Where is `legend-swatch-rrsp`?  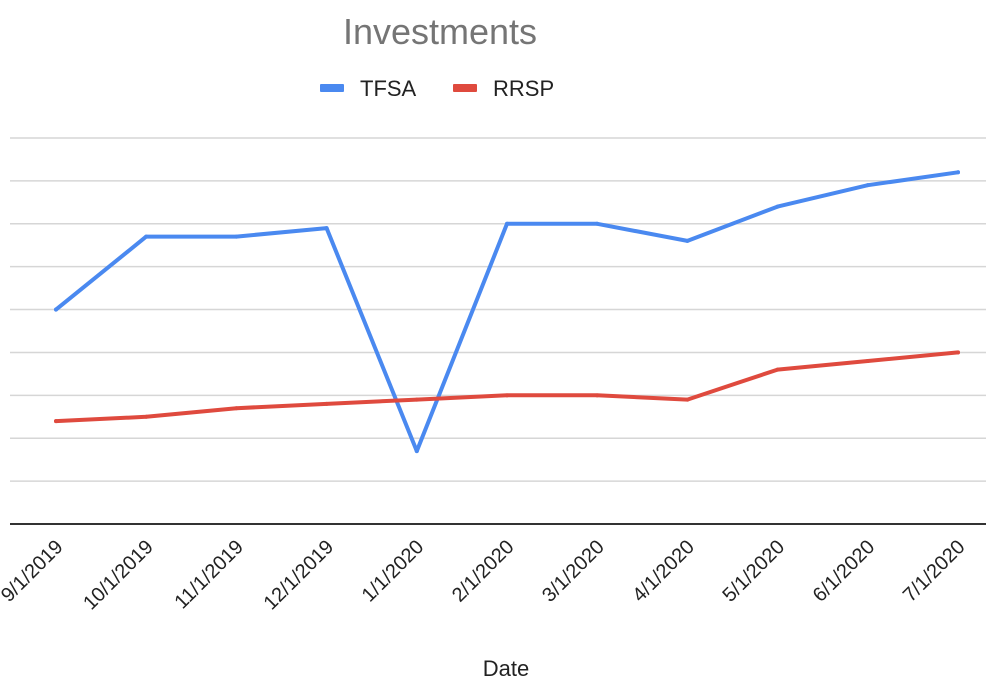 legend-swatch-rrsp is located at coordinates (465, 88).